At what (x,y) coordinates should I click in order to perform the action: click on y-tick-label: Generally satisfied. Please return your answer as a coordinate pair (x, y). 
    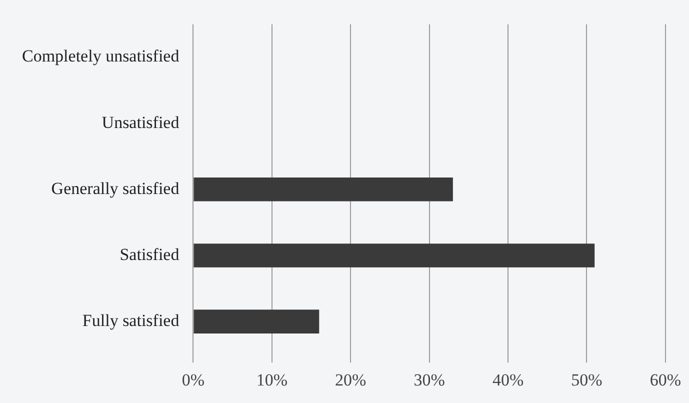
    Looking at the image, I should click on (115, 188).